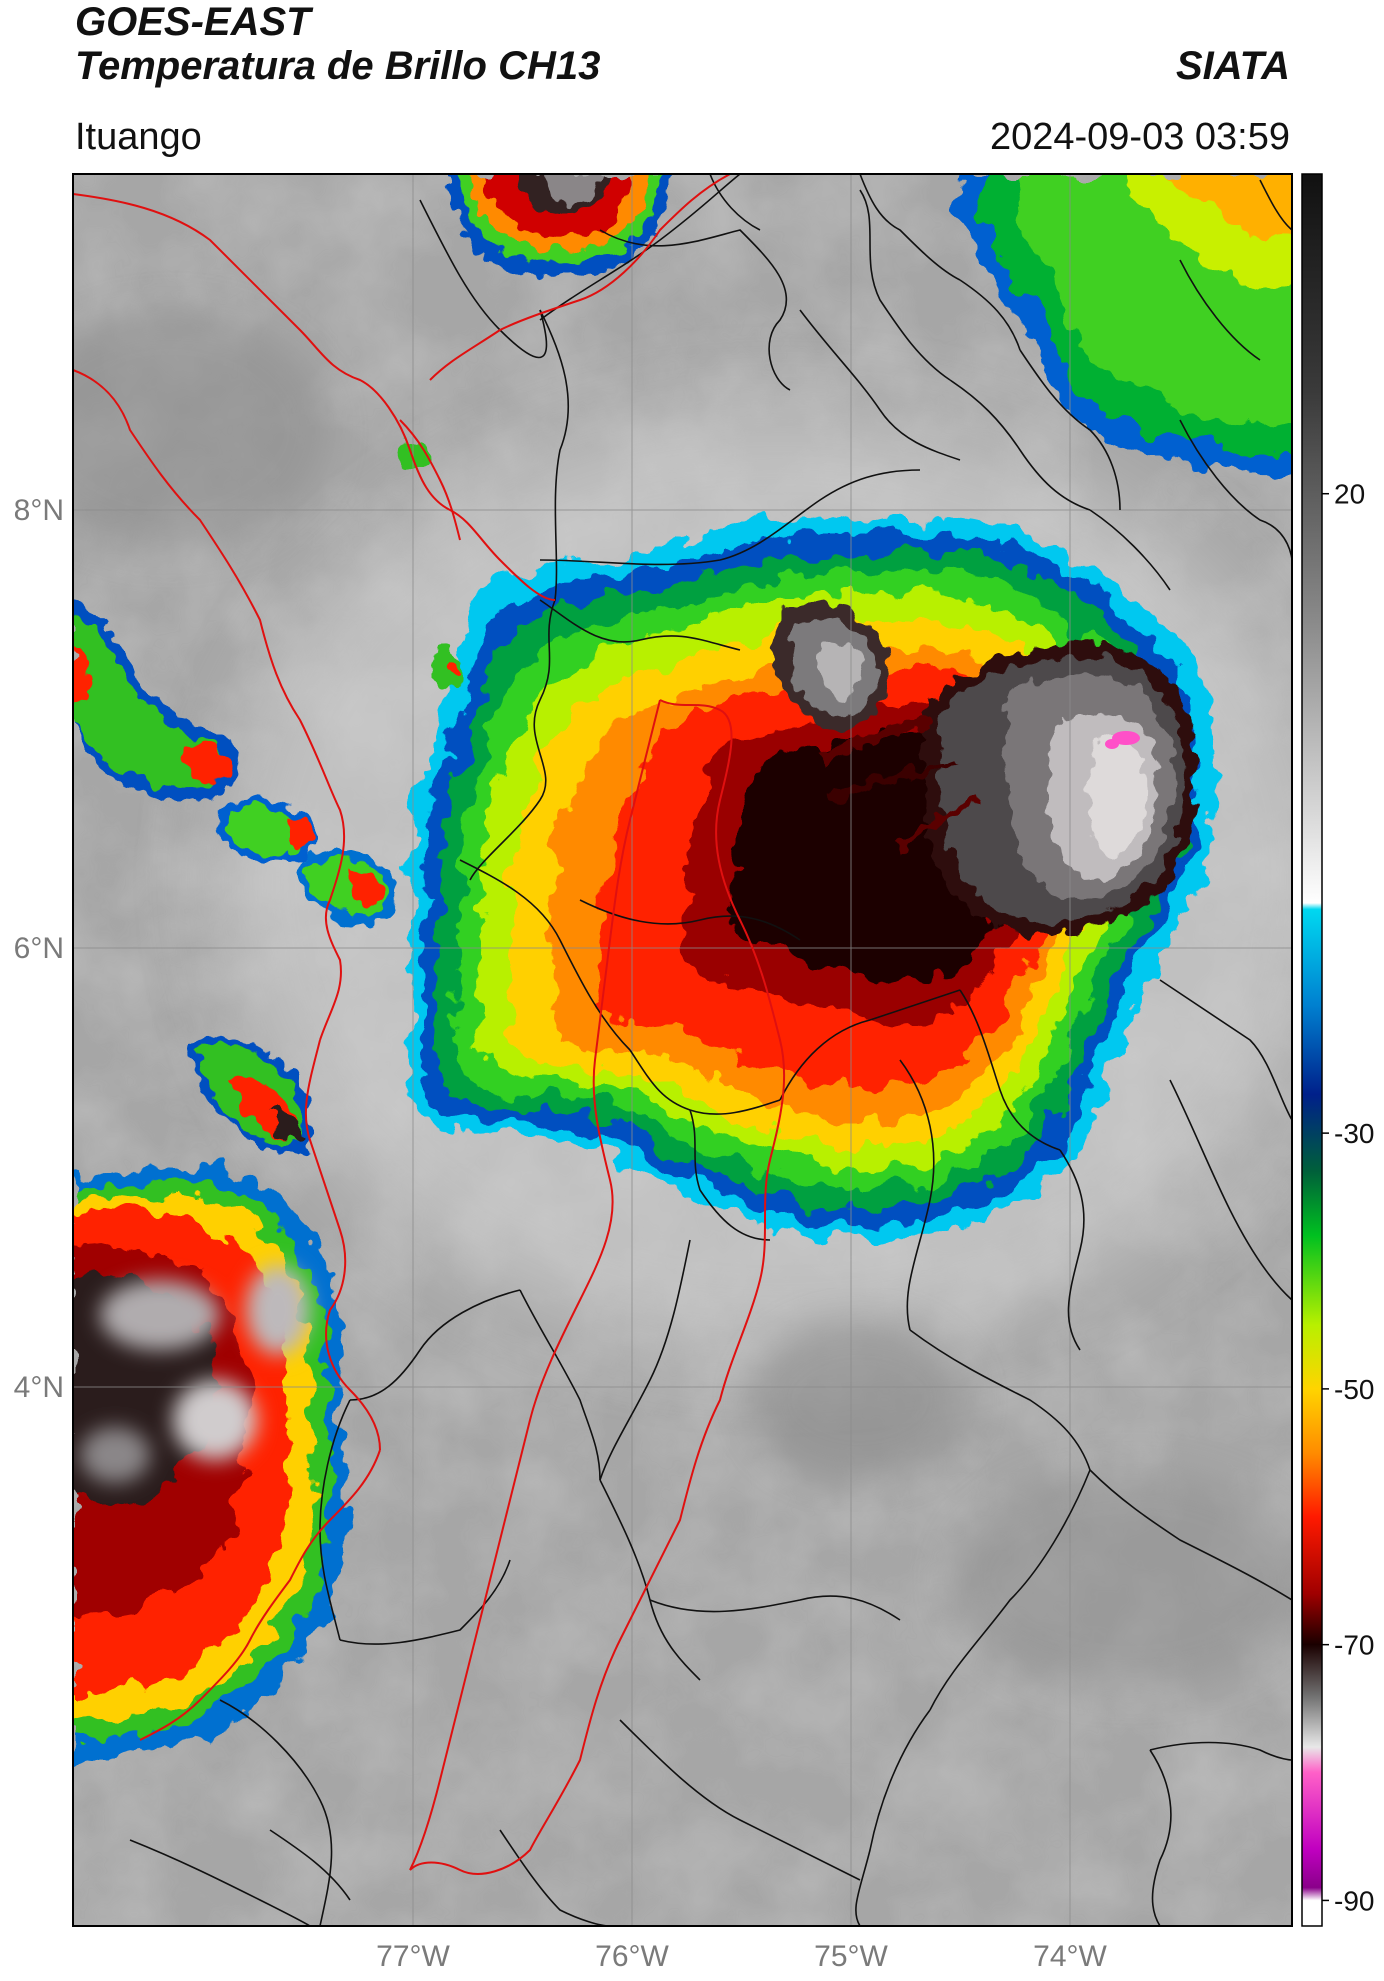  I want to click on colorbar-tick-label: -90, so click(1354, 1900).